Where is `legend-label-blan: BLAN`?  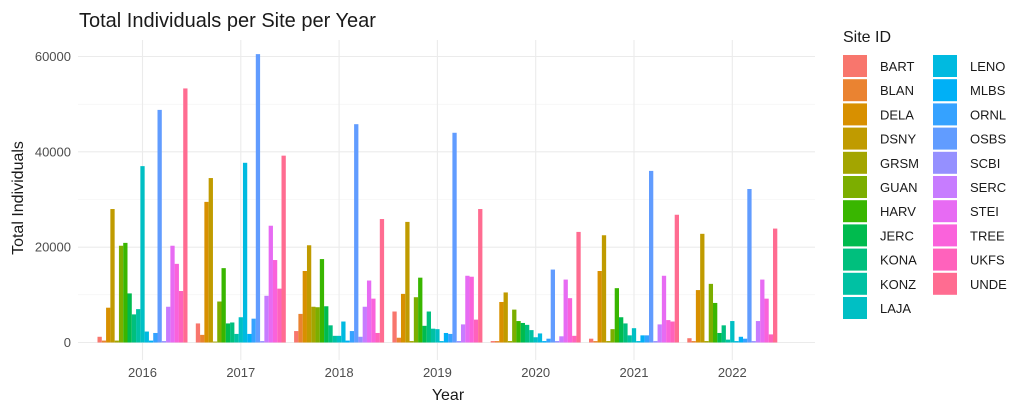
legend-label-blan: BLAN is located at coordinates (897, 90).